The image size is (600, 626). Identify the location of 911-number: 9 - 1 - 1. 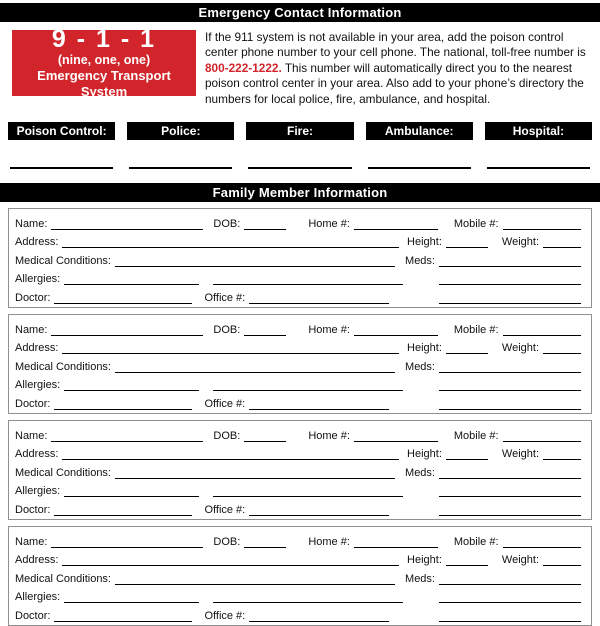
(104, 39).